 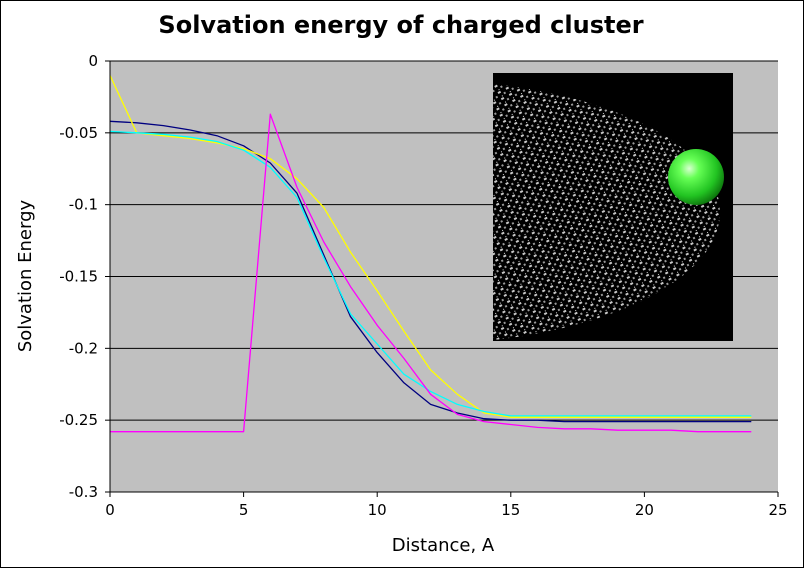 What do you see at coordinates (93, 61) in the screenshot?
I see `y-tick-label: 0` at bounding box center [93, 61].